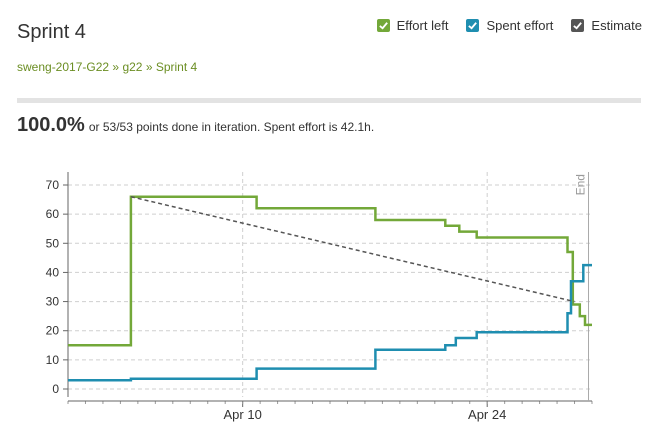 The width and height of the screenshot is (660, 427). I want to click on x-tick-label: Apr 10, so click(243, 414).